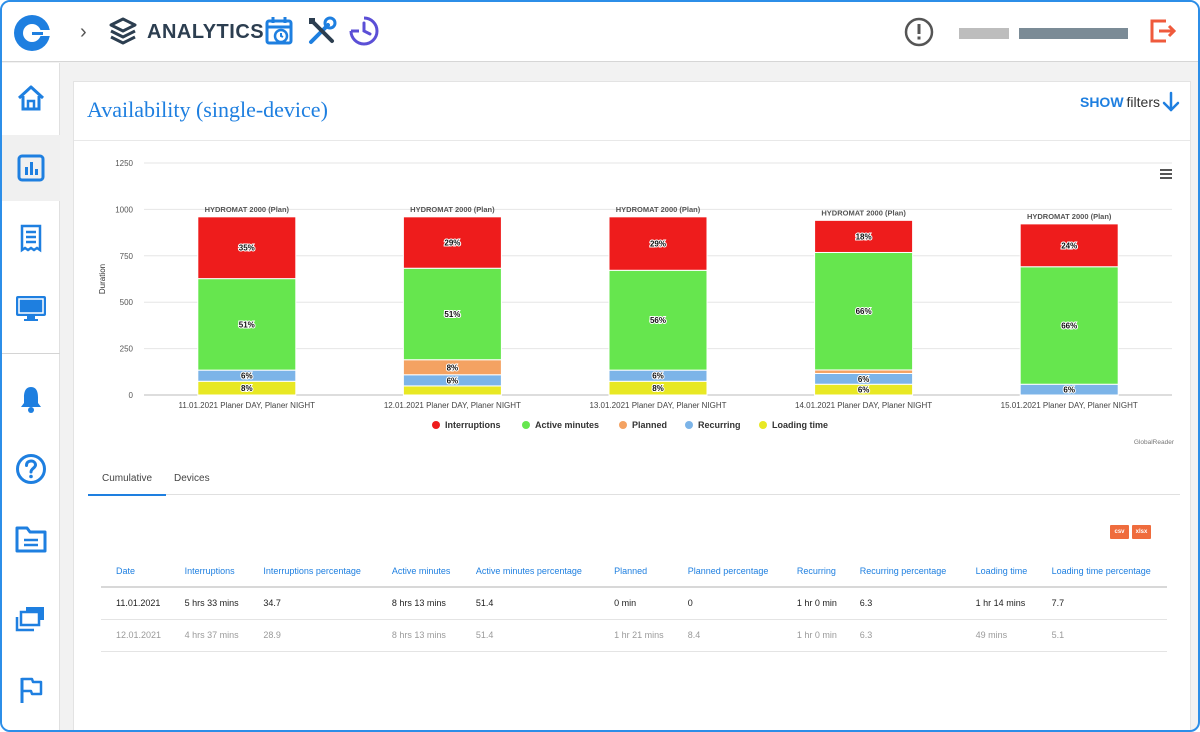 The height and width of the screenshot is (732, 1200). What do you see at coordinates (984, 33) in the screenshot?
I see `user-name-redacted` at bounding box center [984, 33].